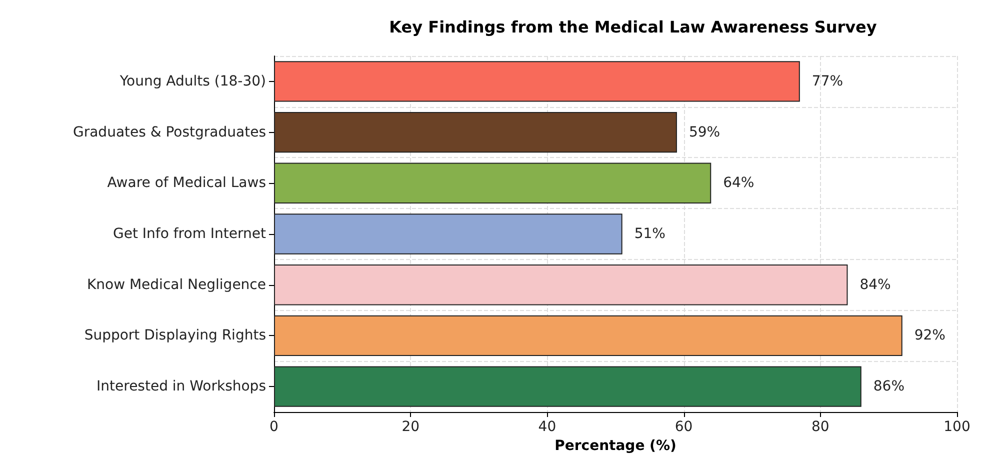 The image size is (993, 466). Describe the element at coordinates (930, 336) in the screenshot. I see `data-label: 92%` at that location.